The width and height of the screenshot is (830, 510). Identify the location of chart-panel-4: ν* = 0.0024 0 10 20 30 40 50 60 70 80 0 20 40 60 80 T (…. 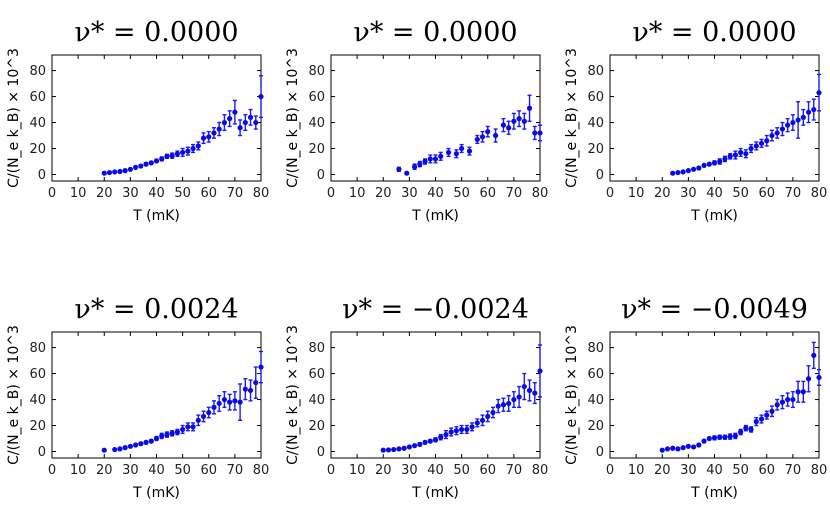
(137, 397).